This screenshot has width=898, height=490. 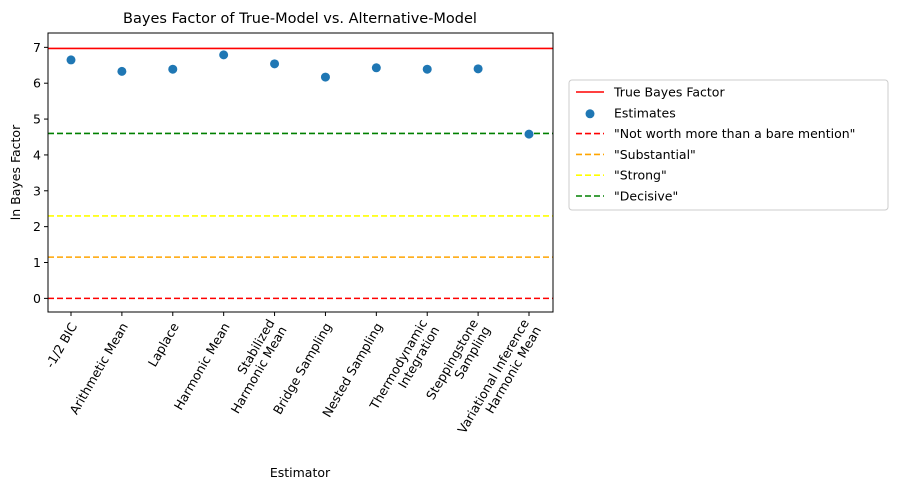 I want to click on y-tick-label: 7, so click(x=37, y=47).